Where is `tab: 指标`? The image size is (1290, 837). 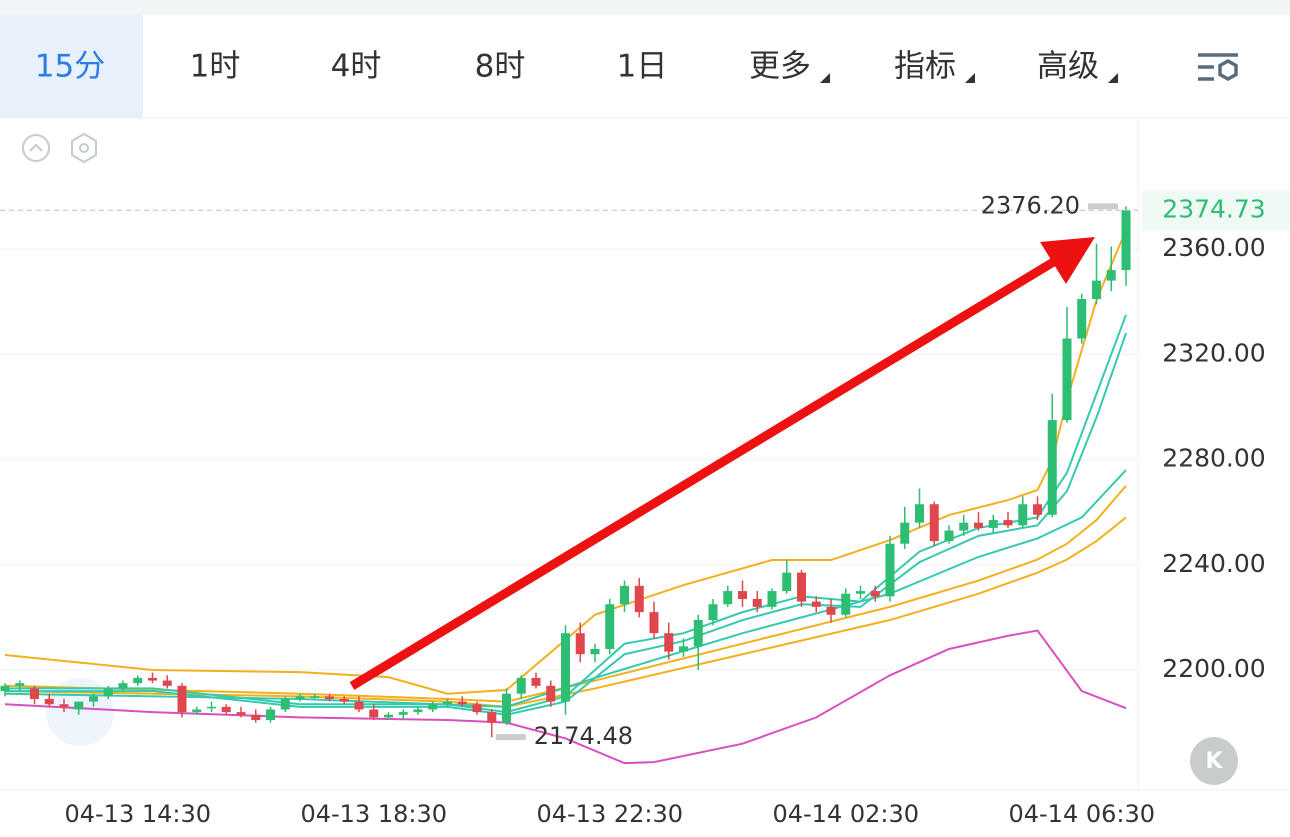
tab: 指标 is located at coordinates (925, 67).